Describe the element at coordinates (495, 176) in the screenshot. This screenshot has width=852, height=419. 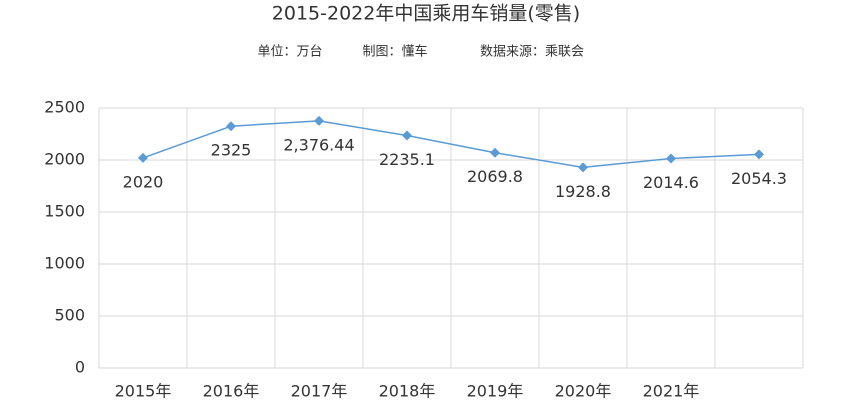
I see `data-label: 2069.8` at that location.